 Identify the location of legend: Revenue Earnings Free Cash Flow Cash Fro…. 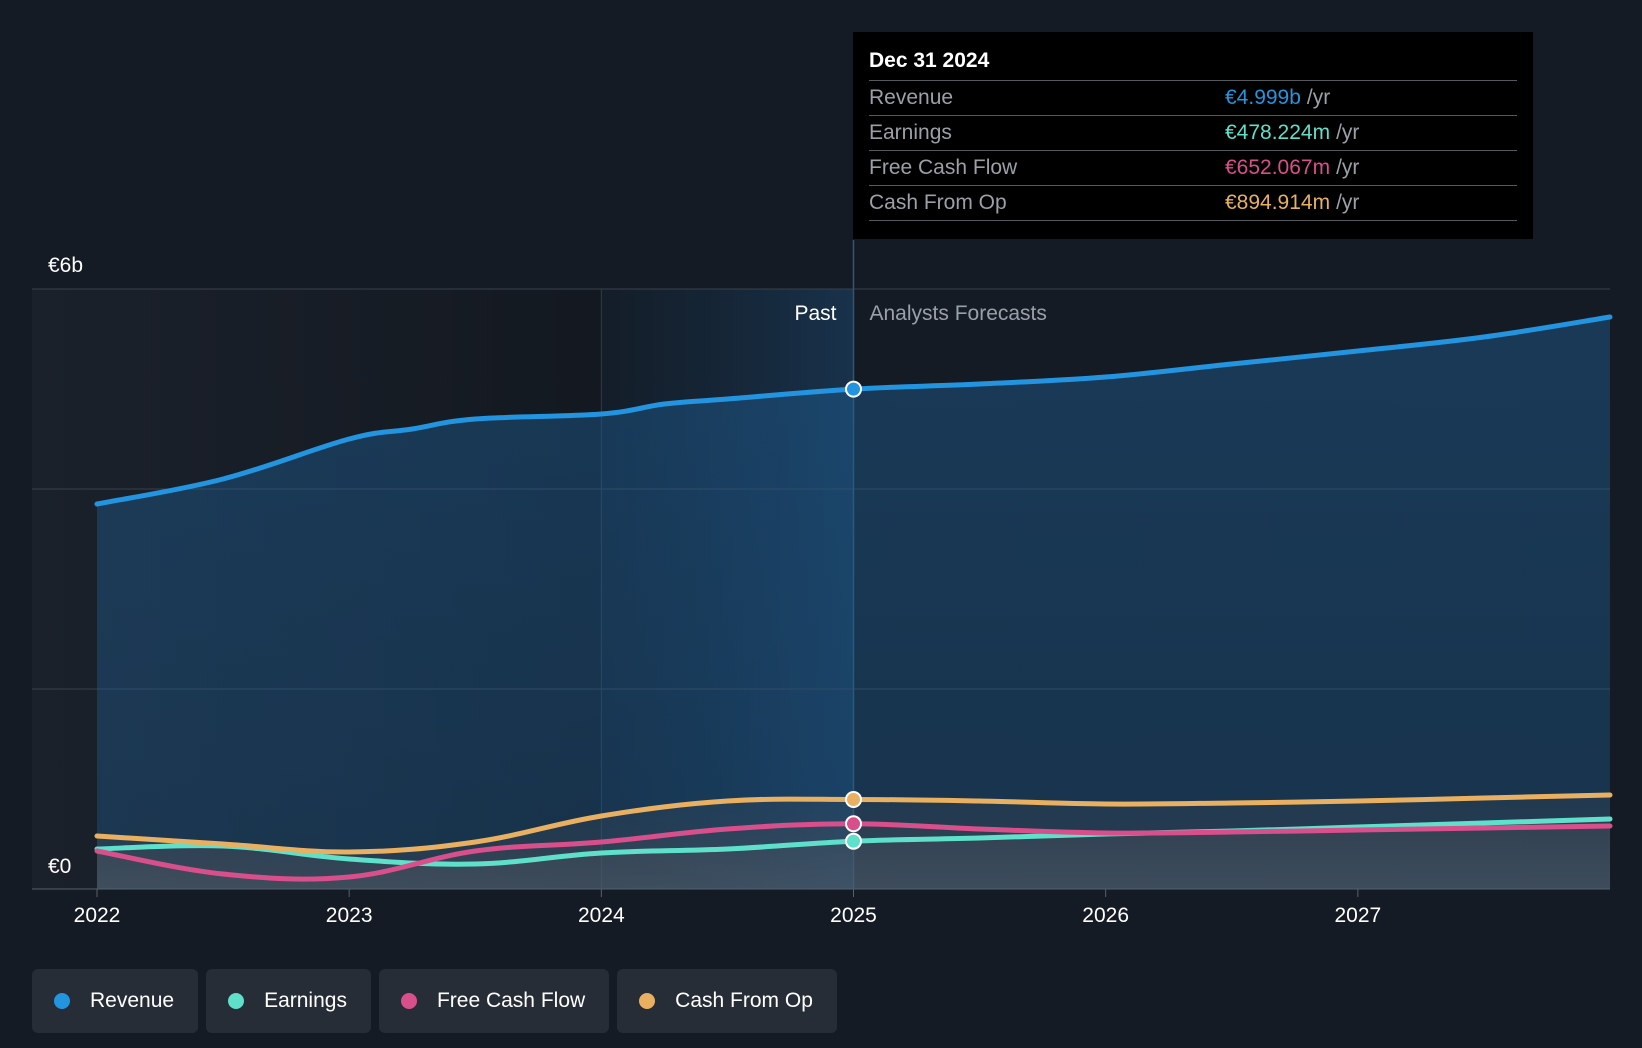
(434, 1001).